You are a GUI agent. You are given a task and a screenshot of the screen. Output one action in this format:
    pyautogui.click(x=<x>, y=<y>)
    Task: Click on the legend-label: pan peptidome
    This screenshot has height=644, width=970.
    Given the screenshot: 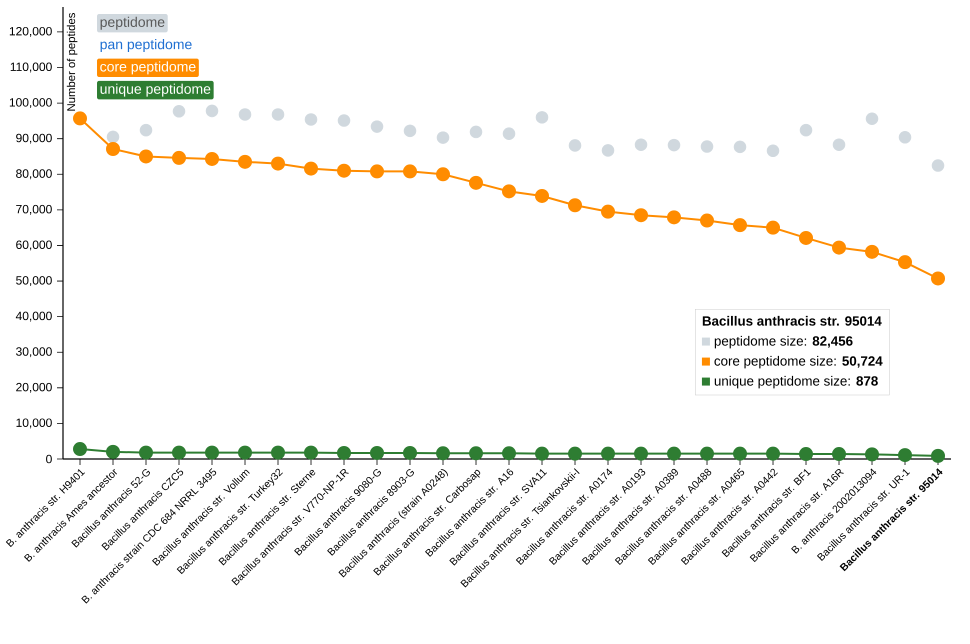 What is the action you would take?
    pyautogui.click(x=146, y=45)
    